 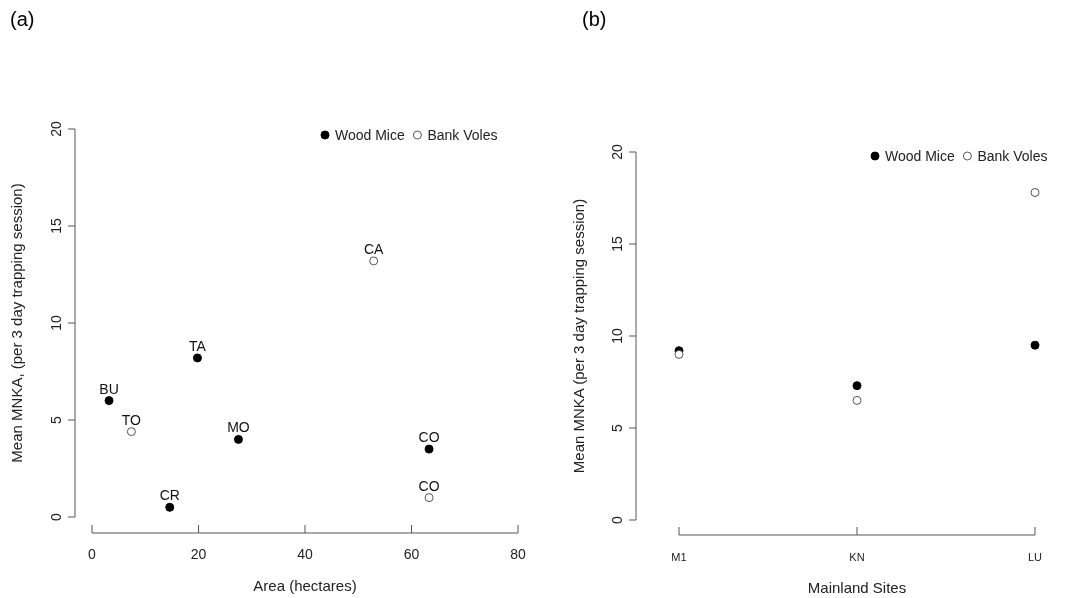 I want to click on x-tick-label: 80, so click(x=518, y=554).